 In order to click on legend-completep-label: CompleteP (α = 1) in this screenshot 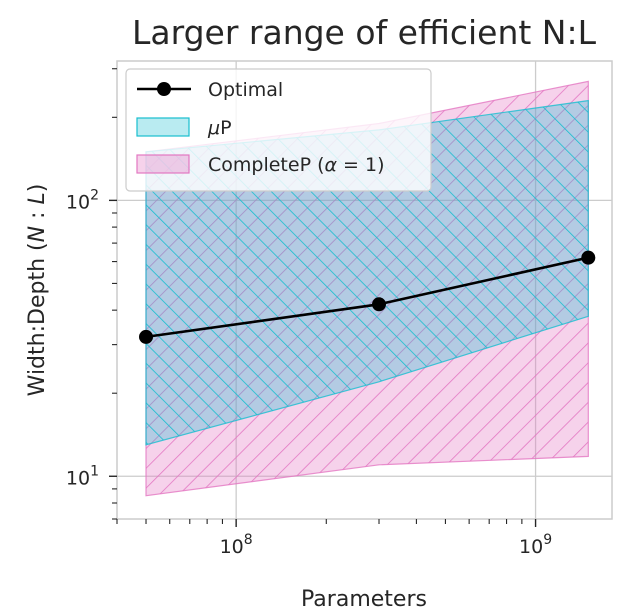, I will do `click(296, 165)`.